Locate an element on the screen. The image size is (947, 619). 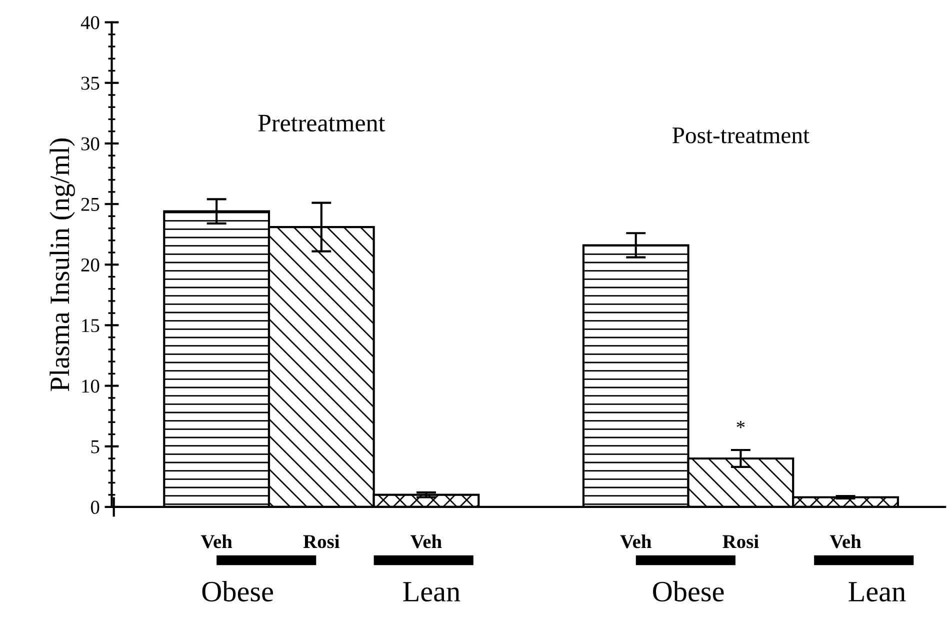
y-tick-label: 35 is located at coordinates (90, 83).